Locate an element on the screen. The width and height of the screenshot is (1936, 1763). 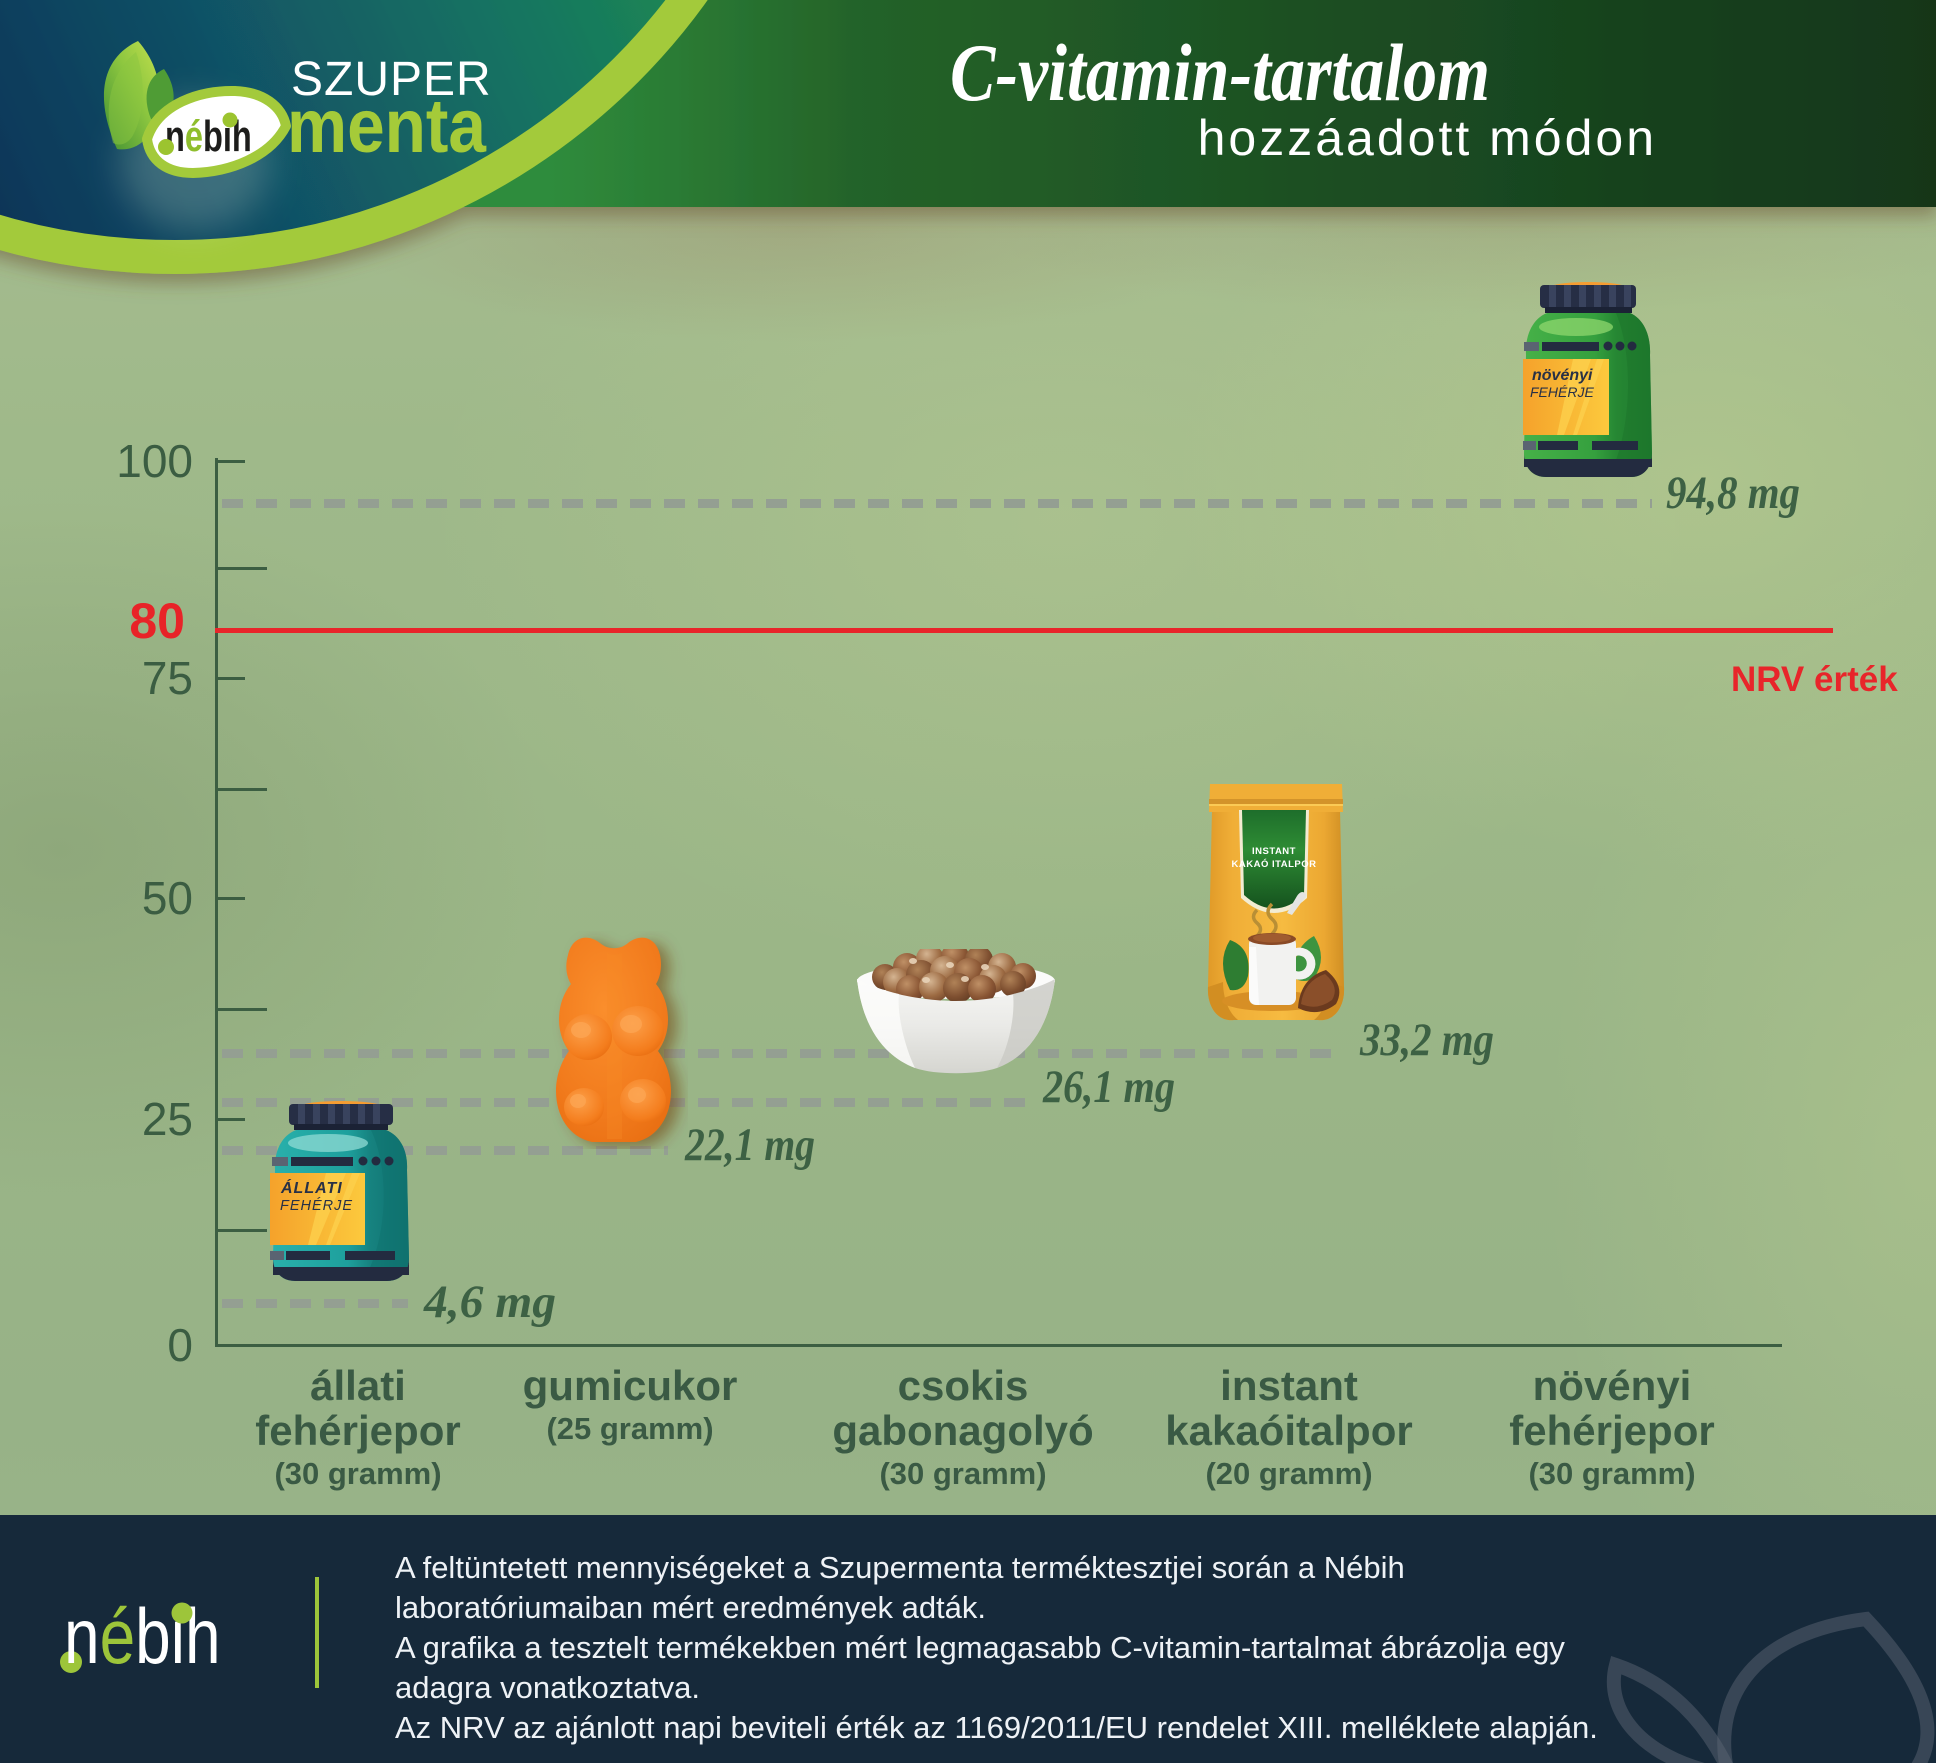
svg-text: ÁLLATI is located at coordinates (311, 1187).